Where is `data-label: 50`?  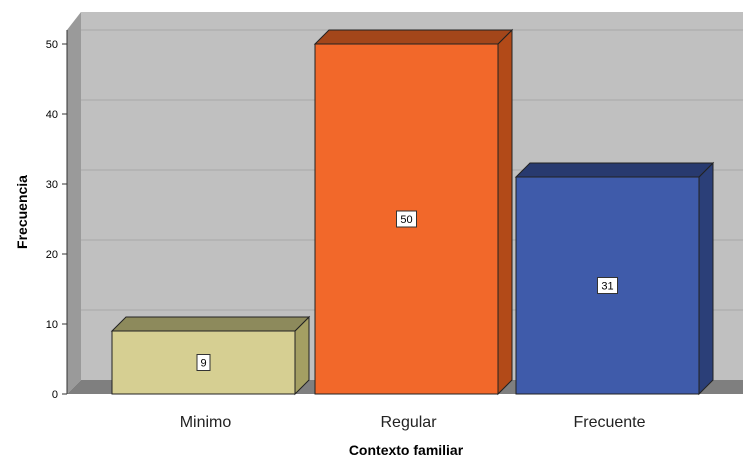 data-label: 50 is located at coordinates (406, 220).